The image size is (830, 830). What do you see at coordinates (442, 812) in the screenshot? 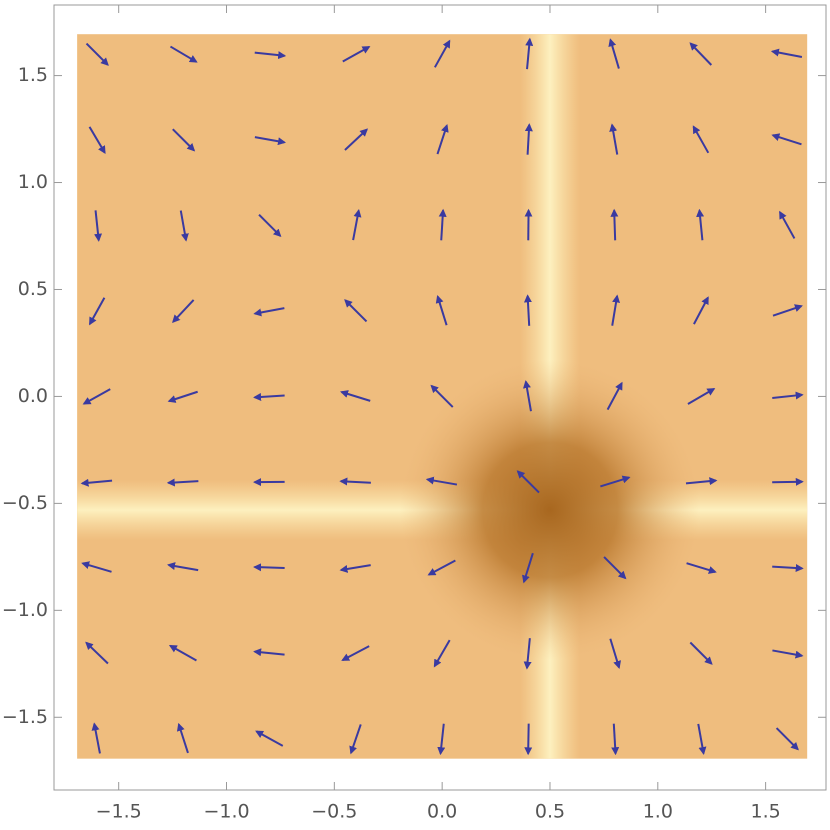
I see `x-tick-label: 0.0` at bounding box center [442, 812].